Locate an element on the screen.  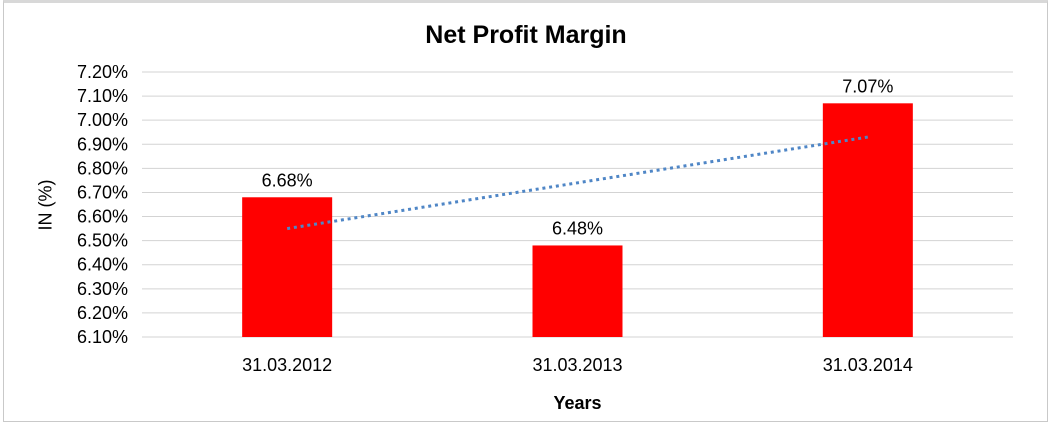
y-tick-label: 7.00% is located at coordinates (102, 120).